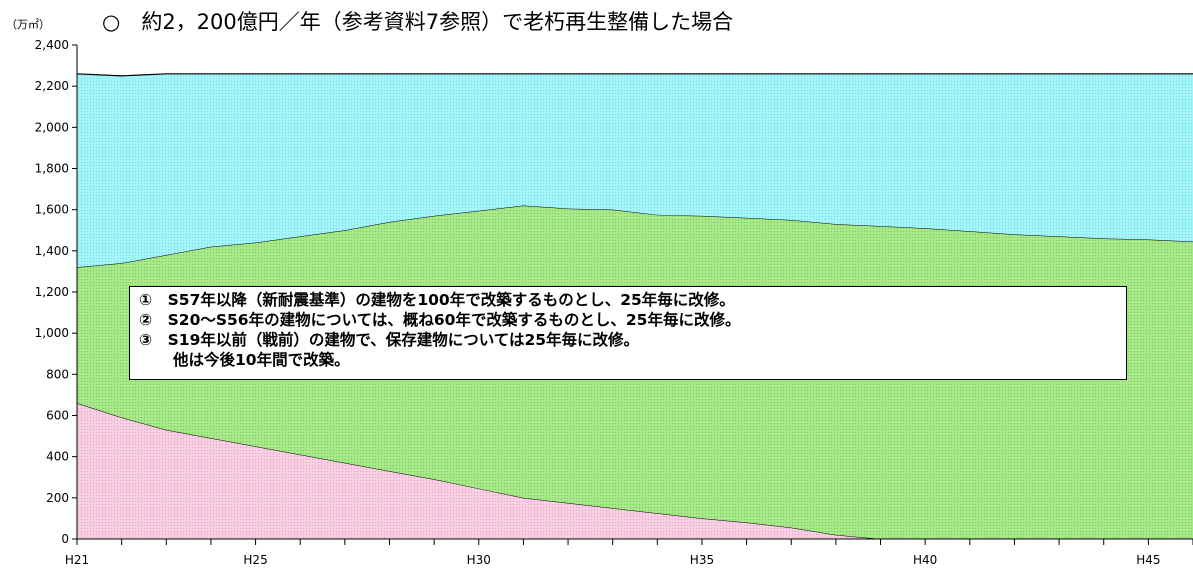 The width and height of the screenshot is (1193, 570). What do you see at coordinates (52, 251) in the screenshot?
I see `y-tick-label: 1,400` at bounding box center [52, 251].